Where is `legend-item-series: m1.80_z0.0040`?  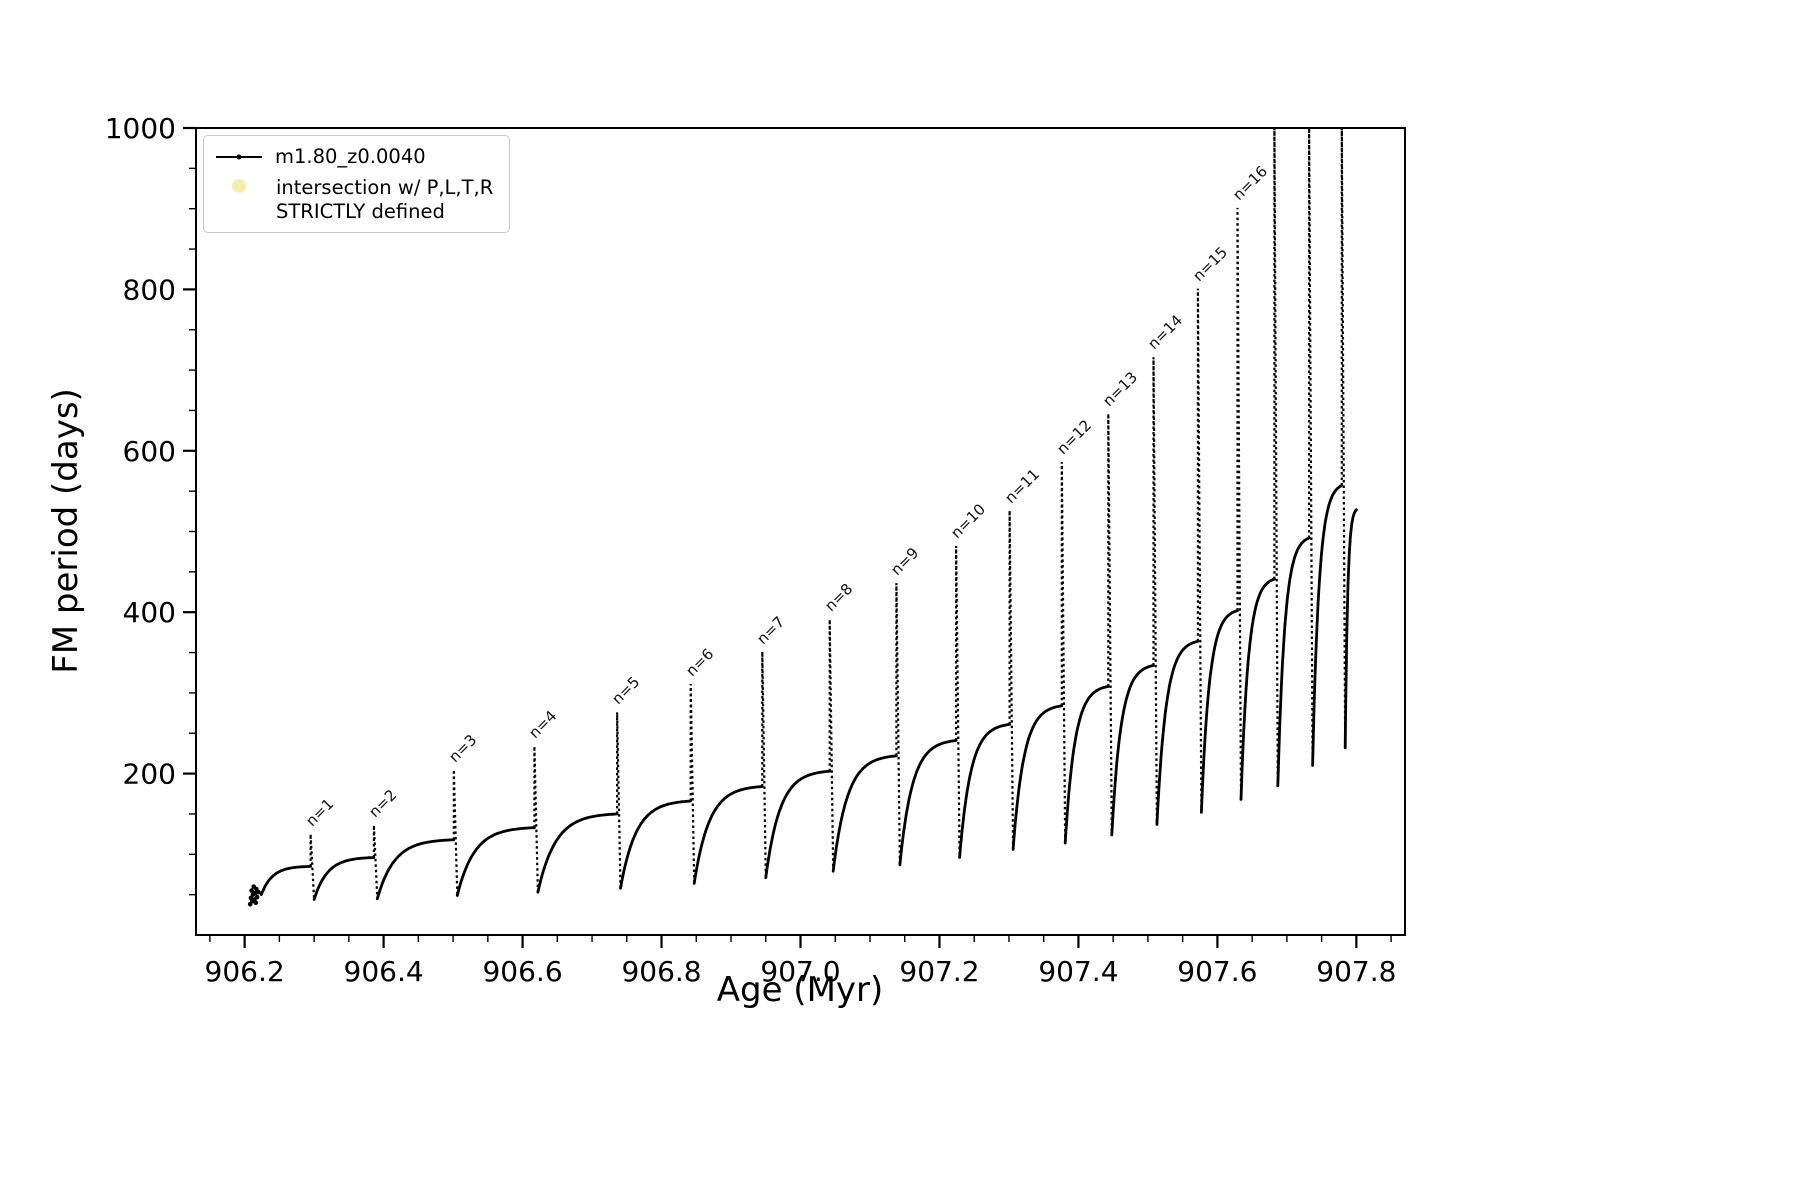 legend-item-series: m1.80_z0.0040 is located at coordinates (354, 157).